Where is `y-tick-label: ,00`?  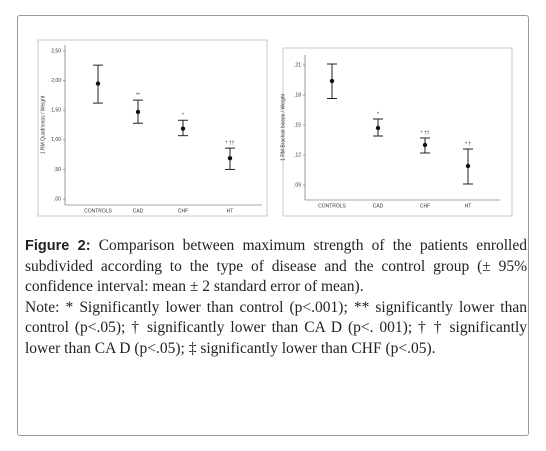
y-tick-label: ,00 is located at coordinates (57, 199).